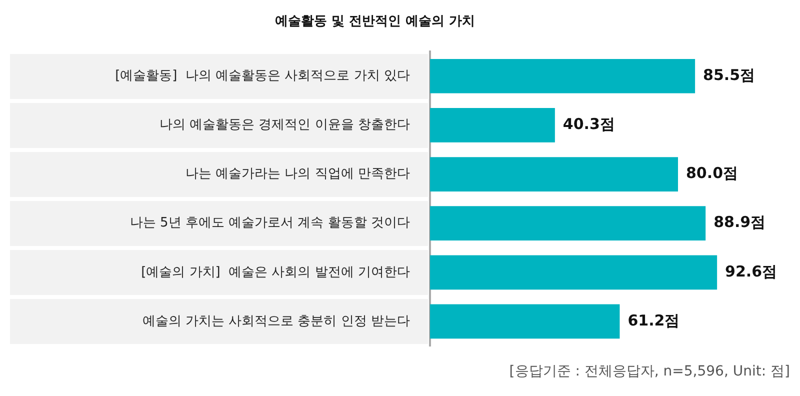  What do you see at coordinates (297, 174) in the screenshot?
I see `y-tick-label: 나는 예술가라는 나의 직업에 만족한다` at bounding box center [297, 174].